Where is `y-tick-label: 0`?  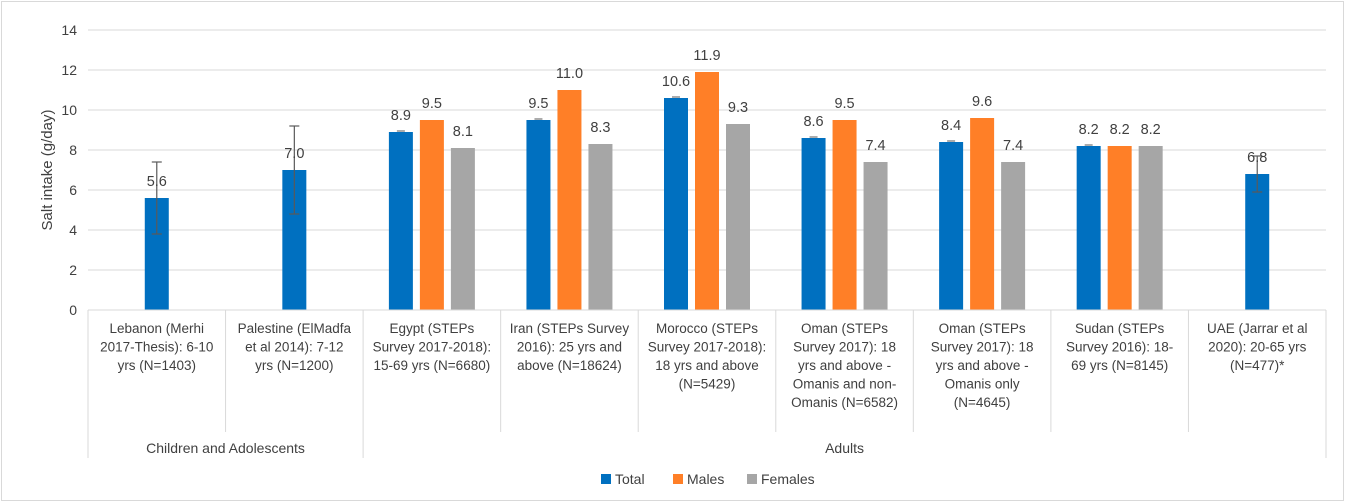
y-tick-label: 0 is located at coordinates (73, 310).